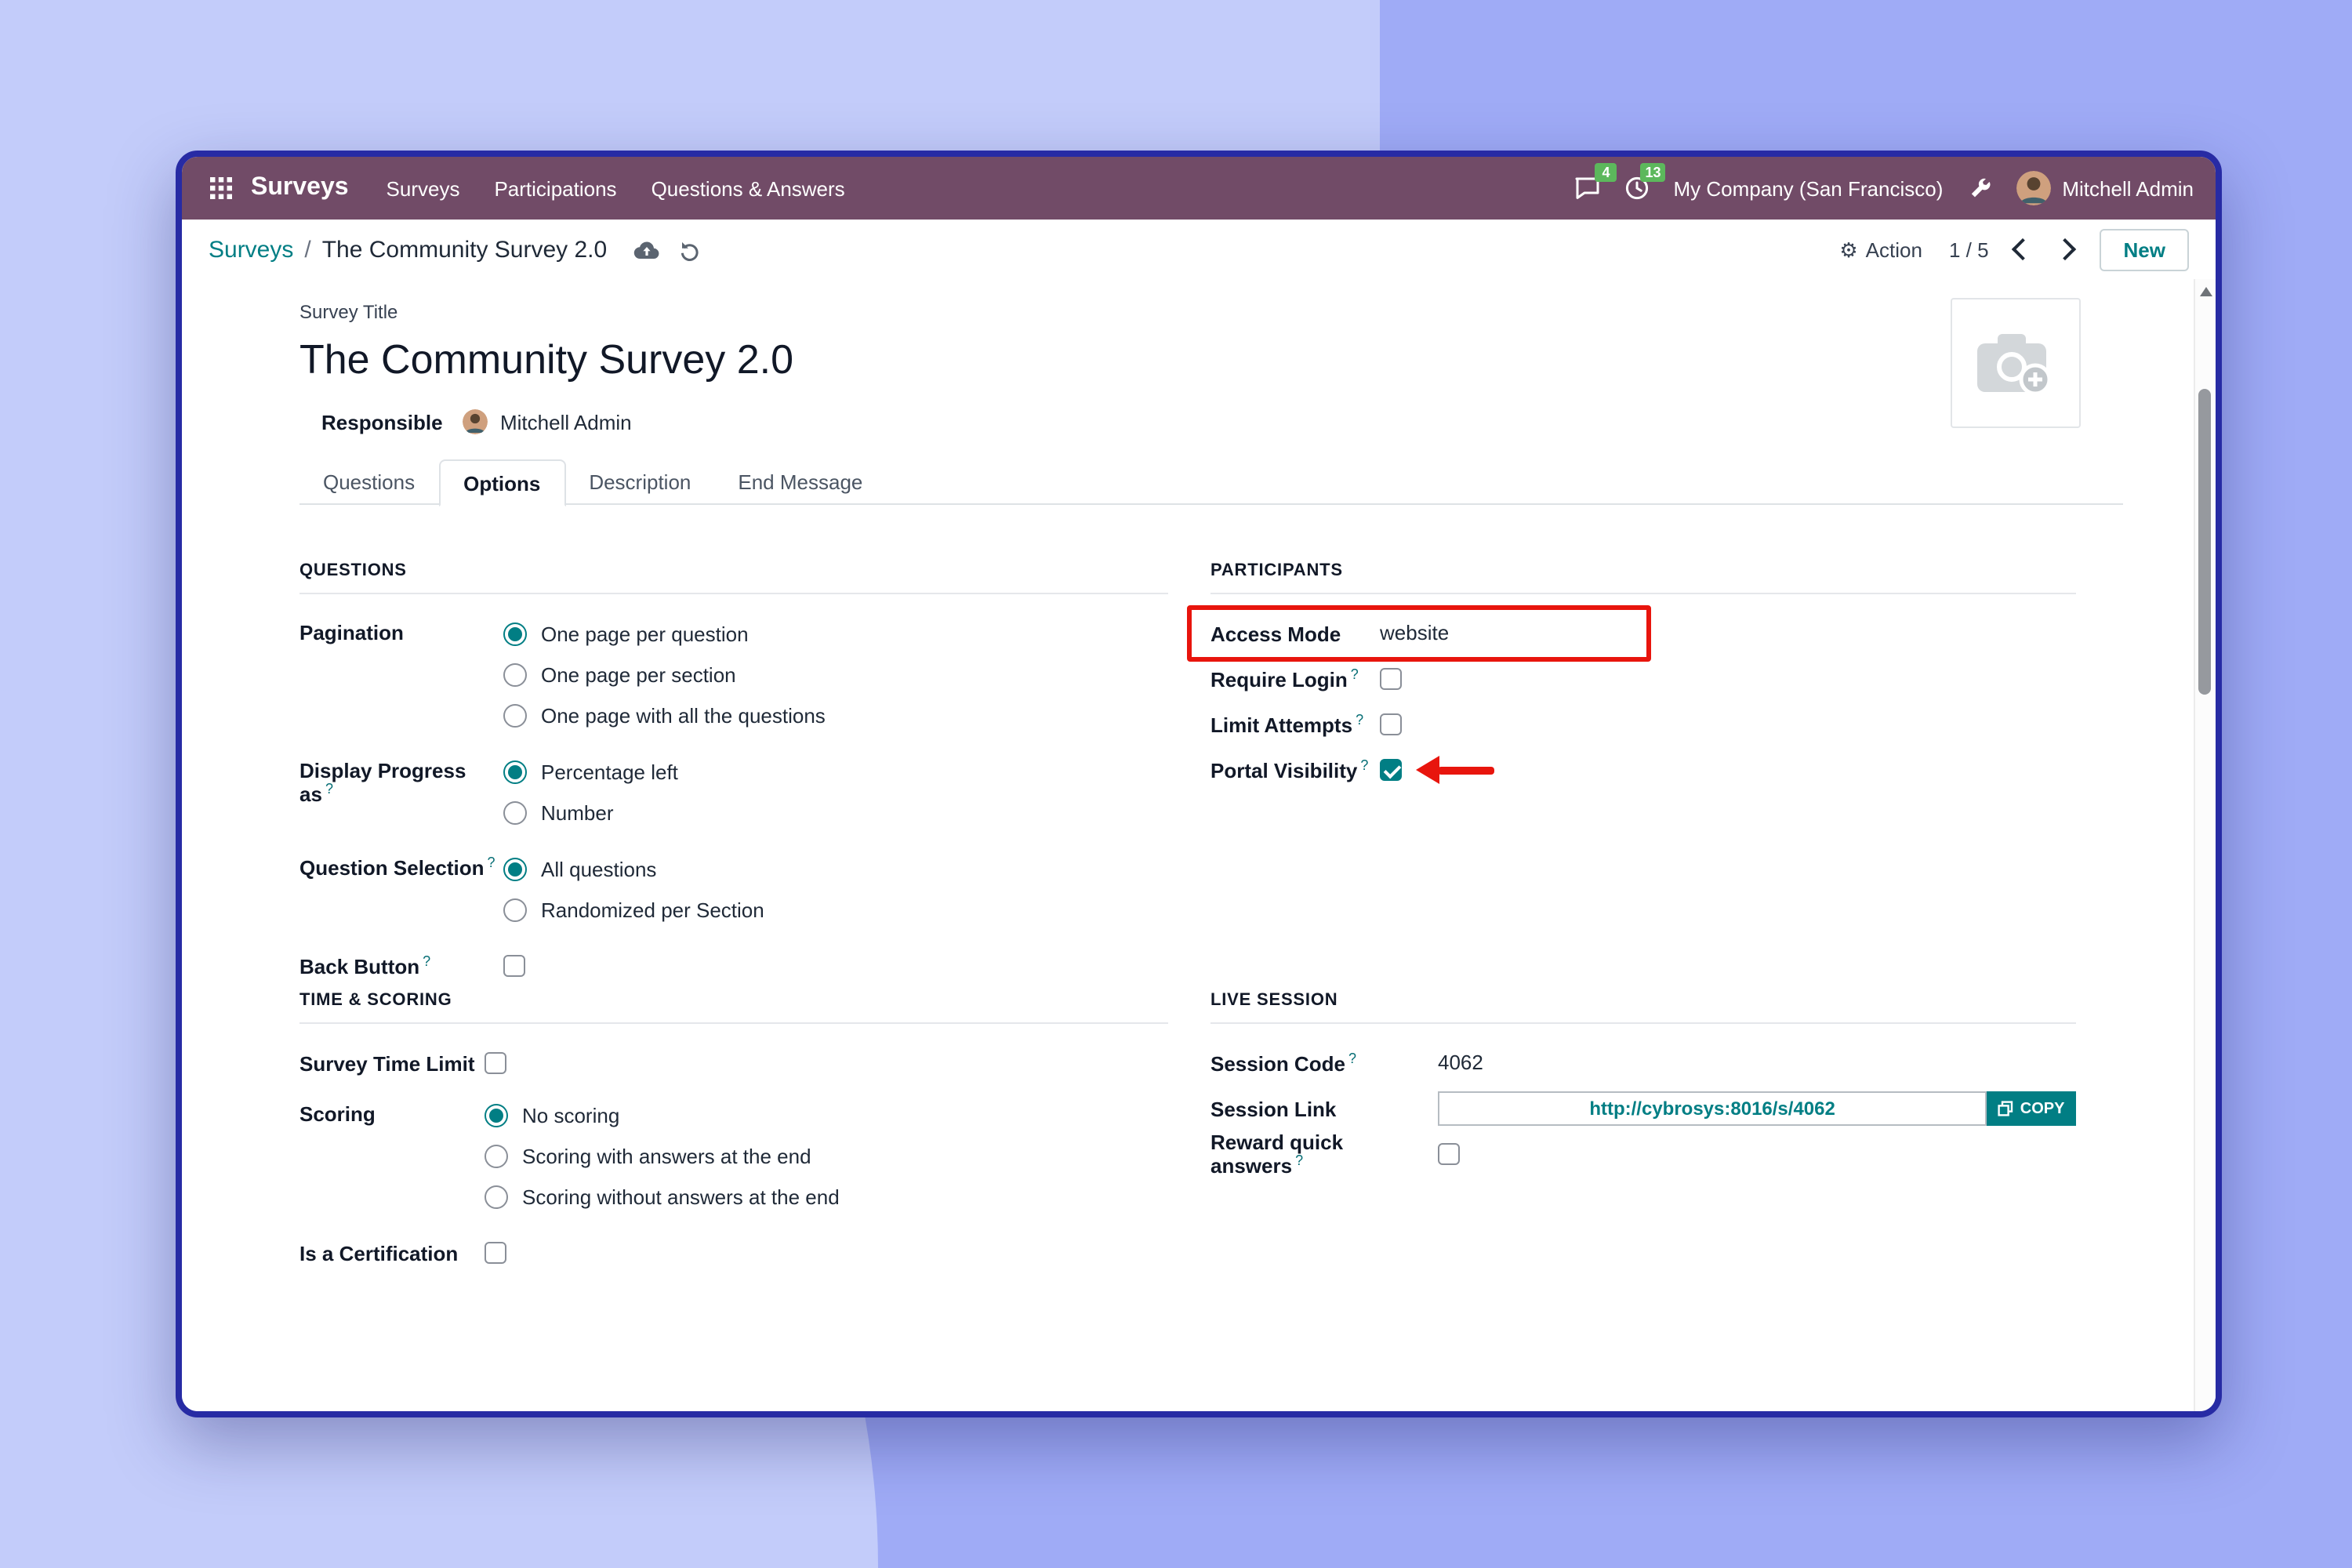 The width and height of the screenshot is (2352, 1568). I want to click on reward-quick-answers-label: Reward quick answers?, so click(1277, 1154).